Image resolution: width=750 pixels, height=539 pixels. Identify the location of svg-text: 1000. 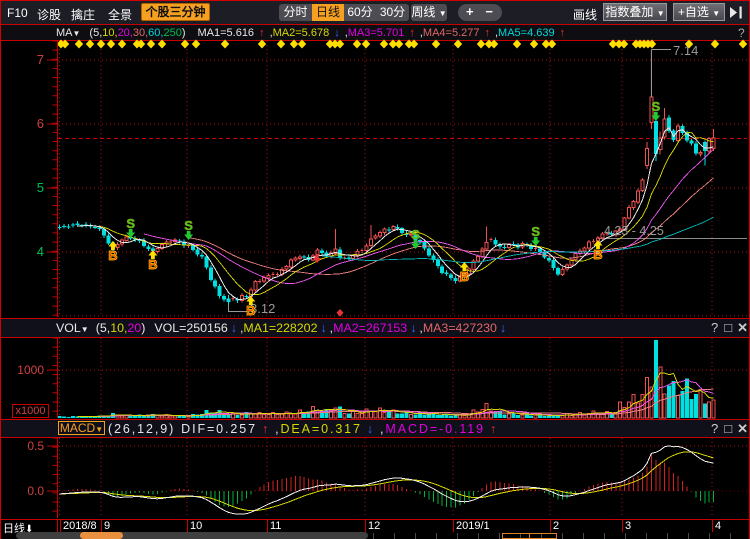
(30, 370).